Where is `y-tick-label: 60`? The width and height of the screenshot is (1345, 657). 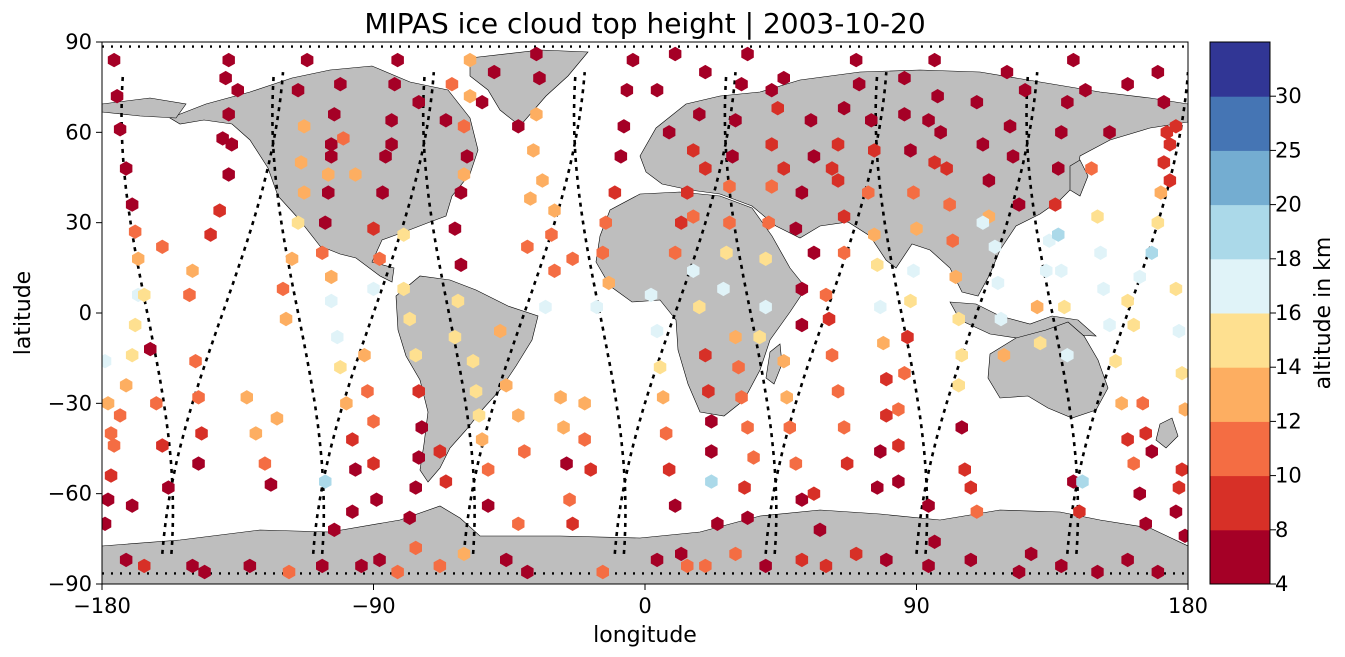
y-tick-label: 60 is located at coordinates (78, 132).